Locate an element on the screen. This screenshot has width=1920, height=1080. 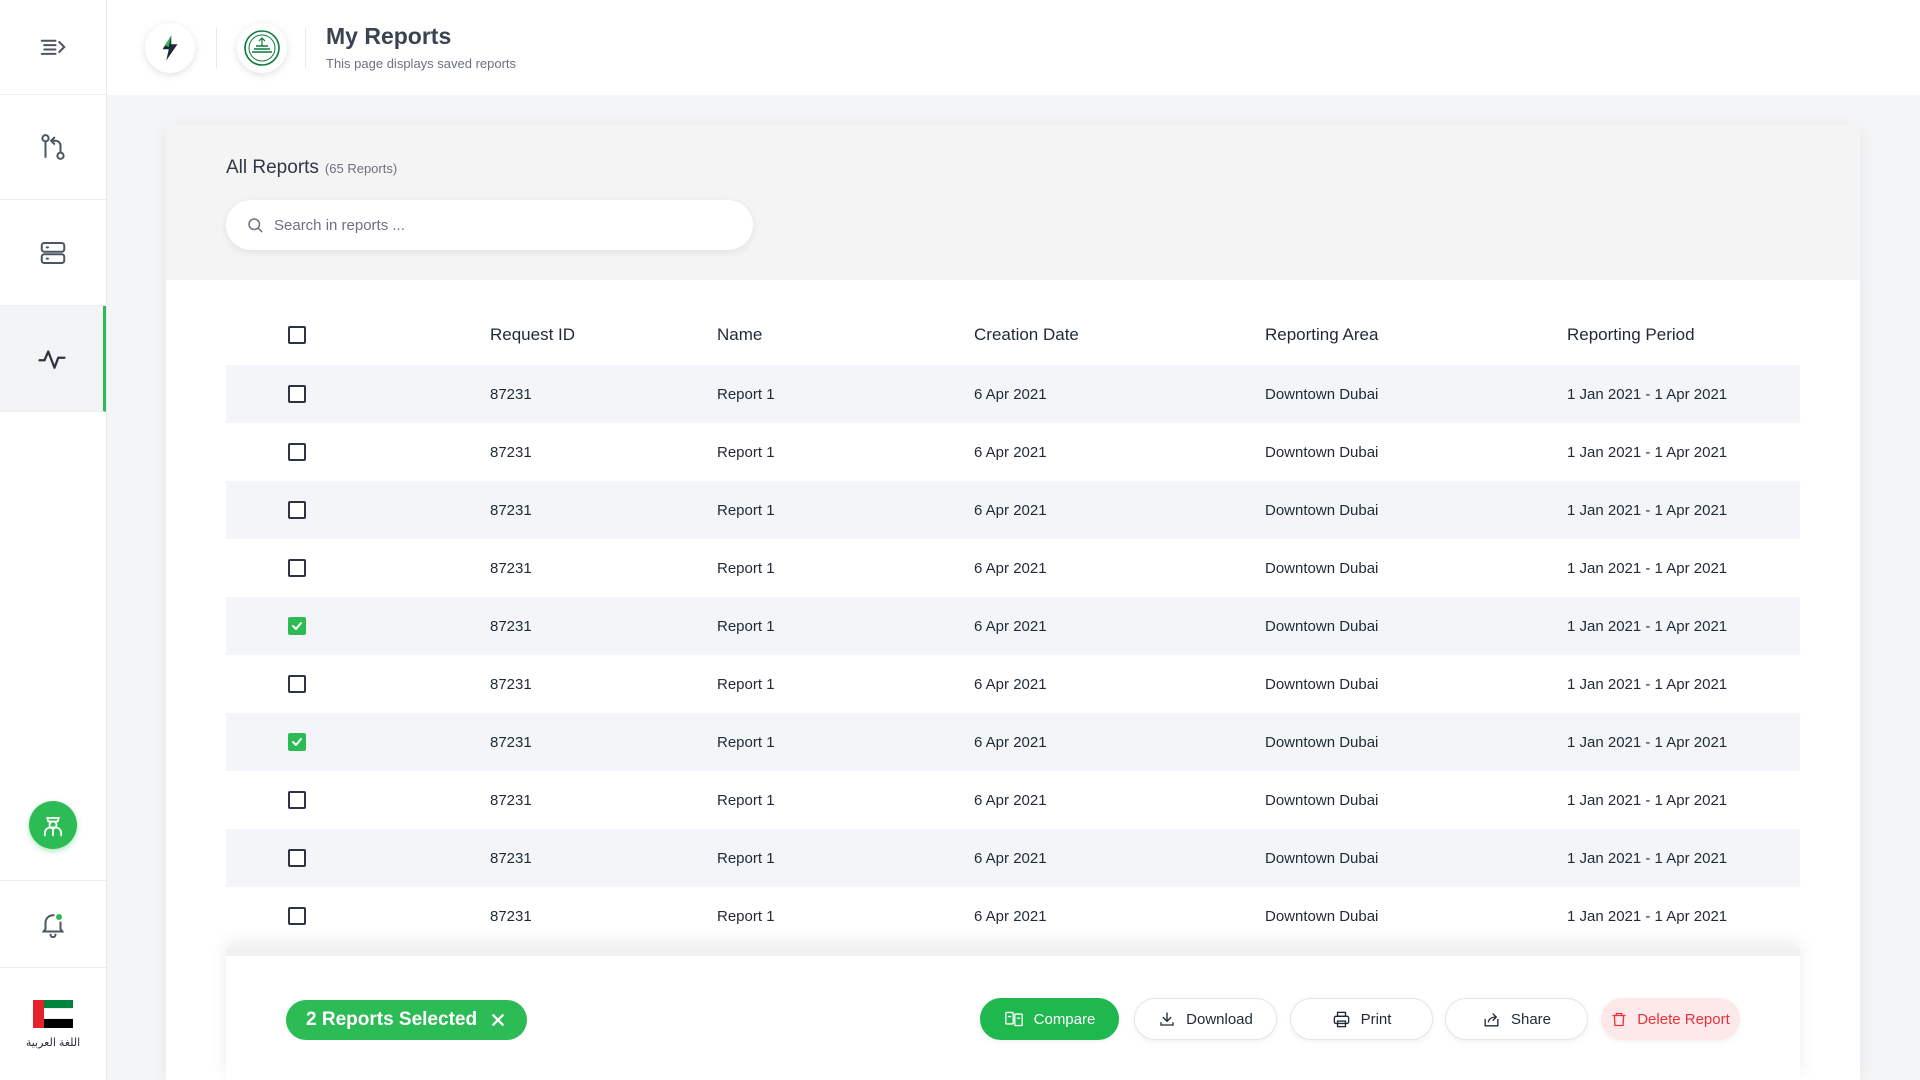
flag-black-stripe is located at coordinates (58, 1023).